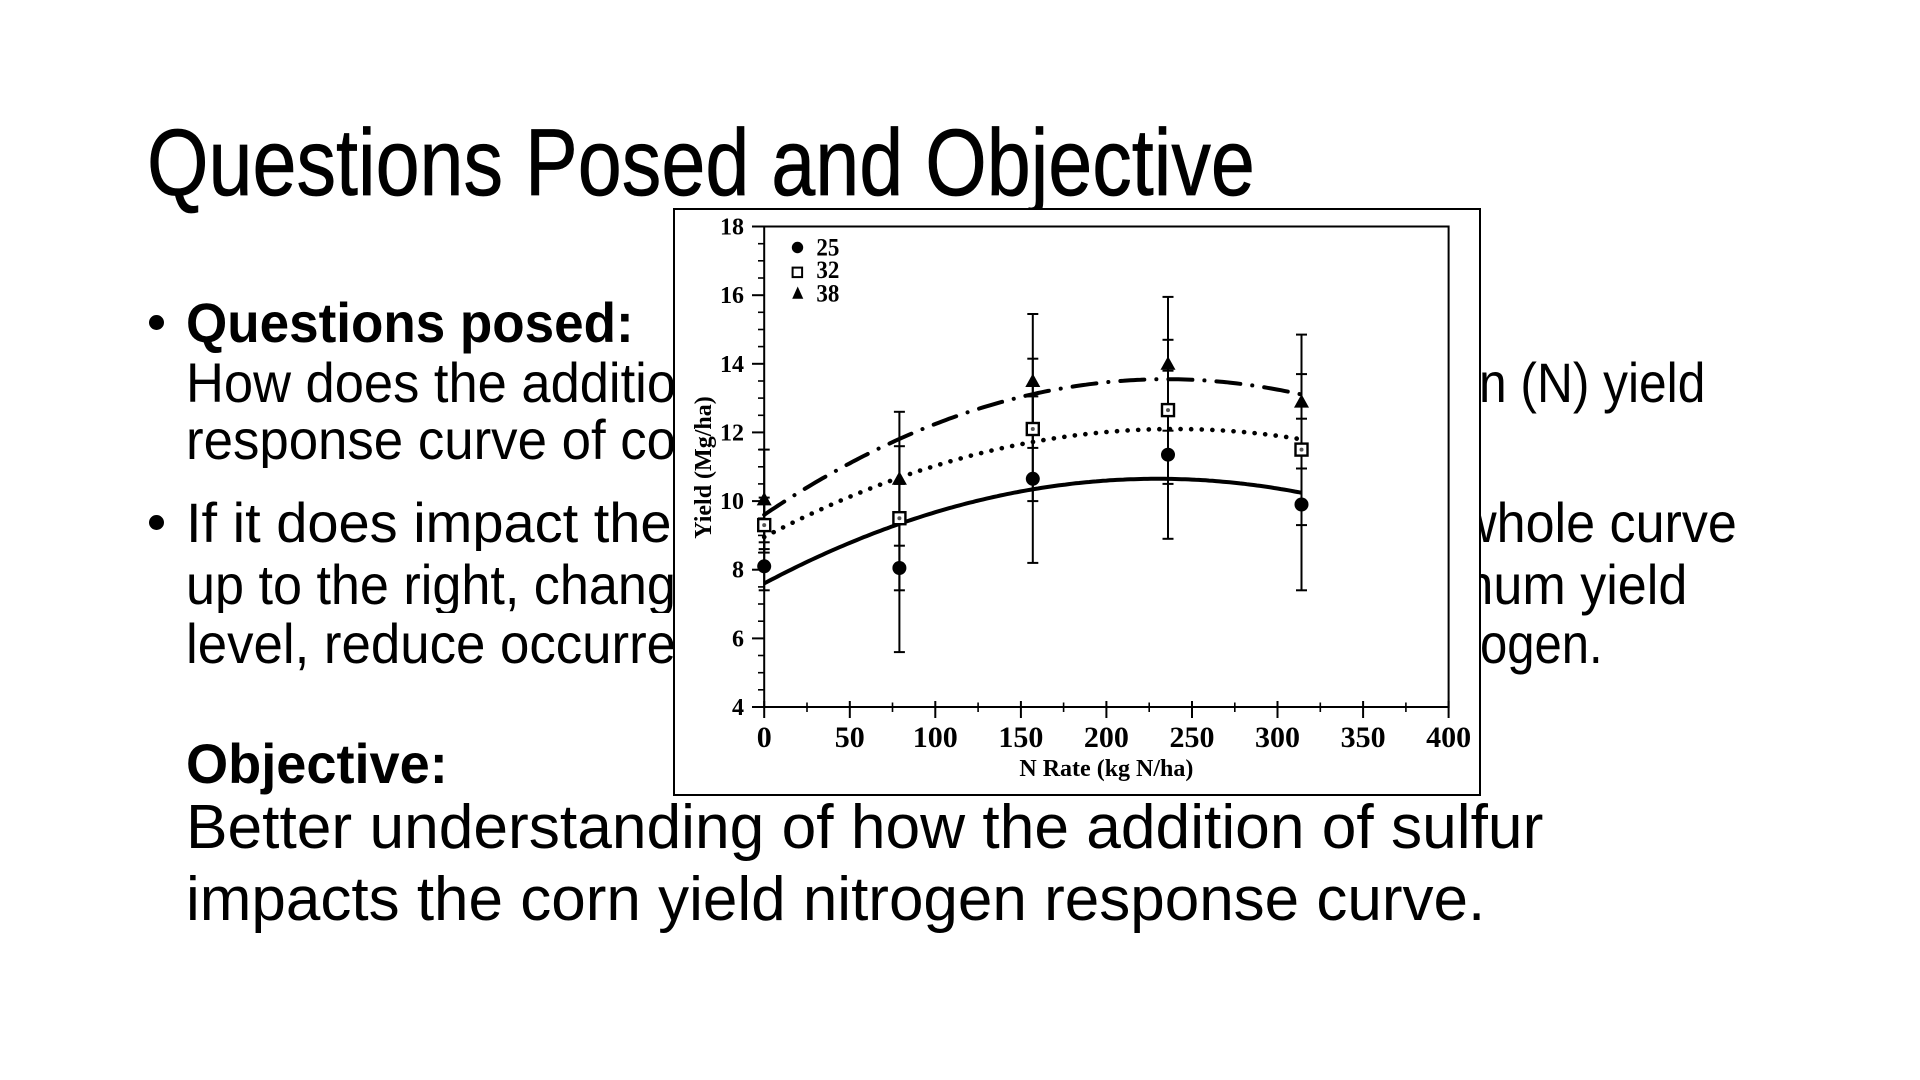  Describe the element at coordinates (1448, 737) in the screenshot. I see `svg-text: 400` at that location.